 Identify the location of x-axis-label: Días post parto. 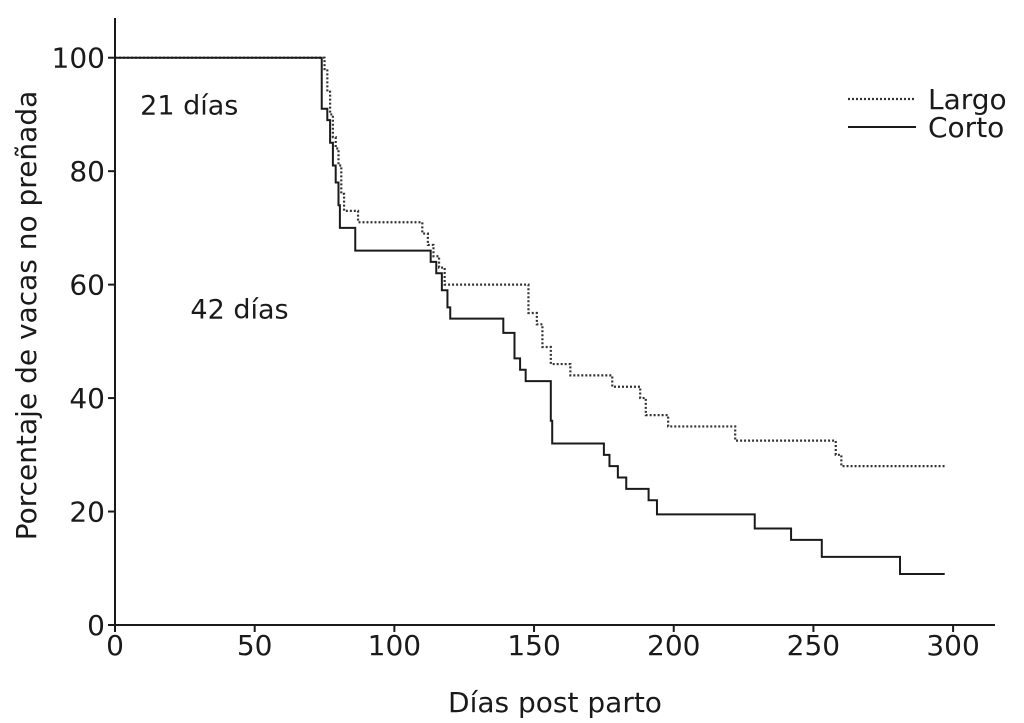
(555, 702).